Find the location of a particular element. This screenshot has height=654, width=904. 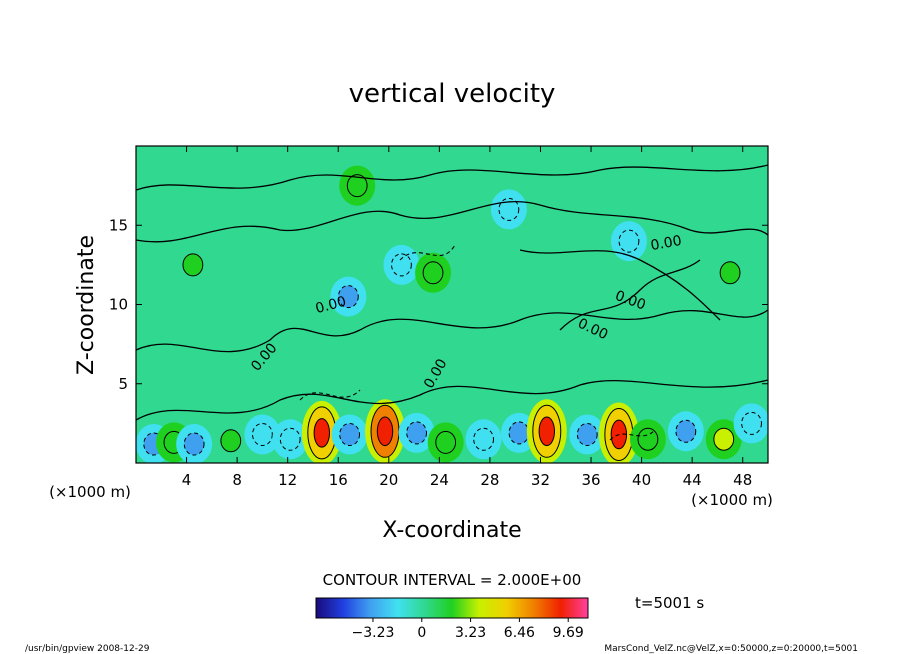

colorbar-tick-label: −3.23 is located at coordinates (373, 633).